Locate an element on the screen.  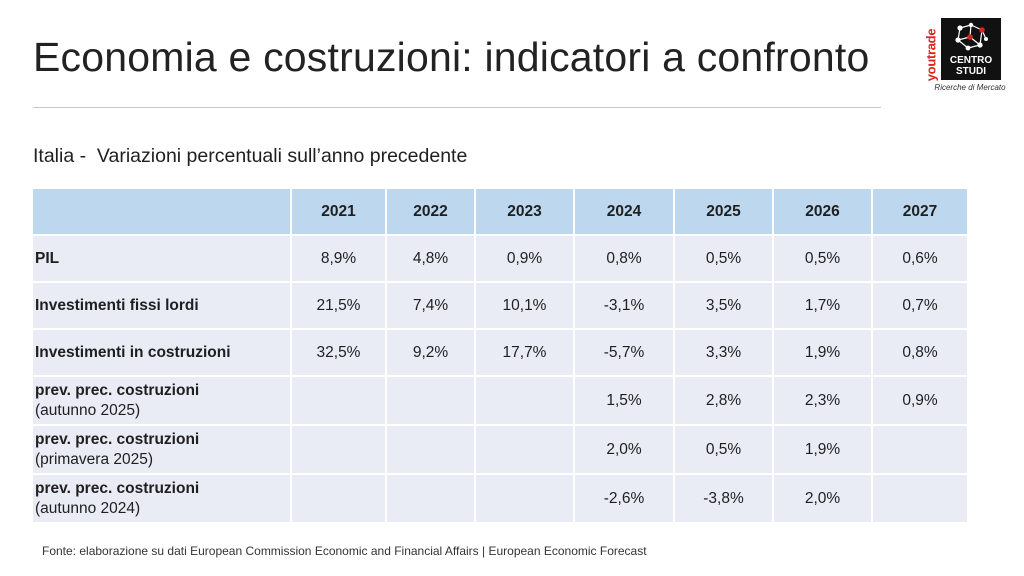
row-label: prev. prec. costruzioni (autunno 2025) is located at coordinates (161, 400).